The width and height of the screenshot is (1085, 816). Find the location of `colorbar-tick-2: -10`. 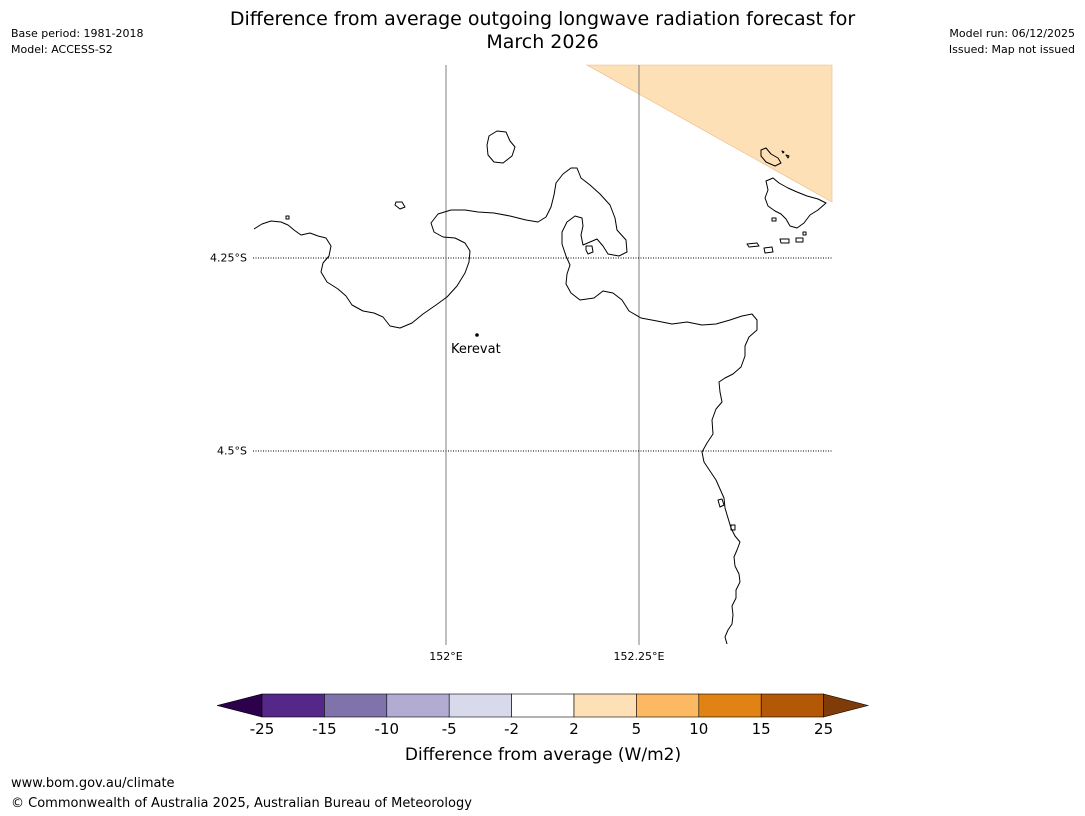

colorbar-tick-2: -10 is located at coordinates (387, 729).